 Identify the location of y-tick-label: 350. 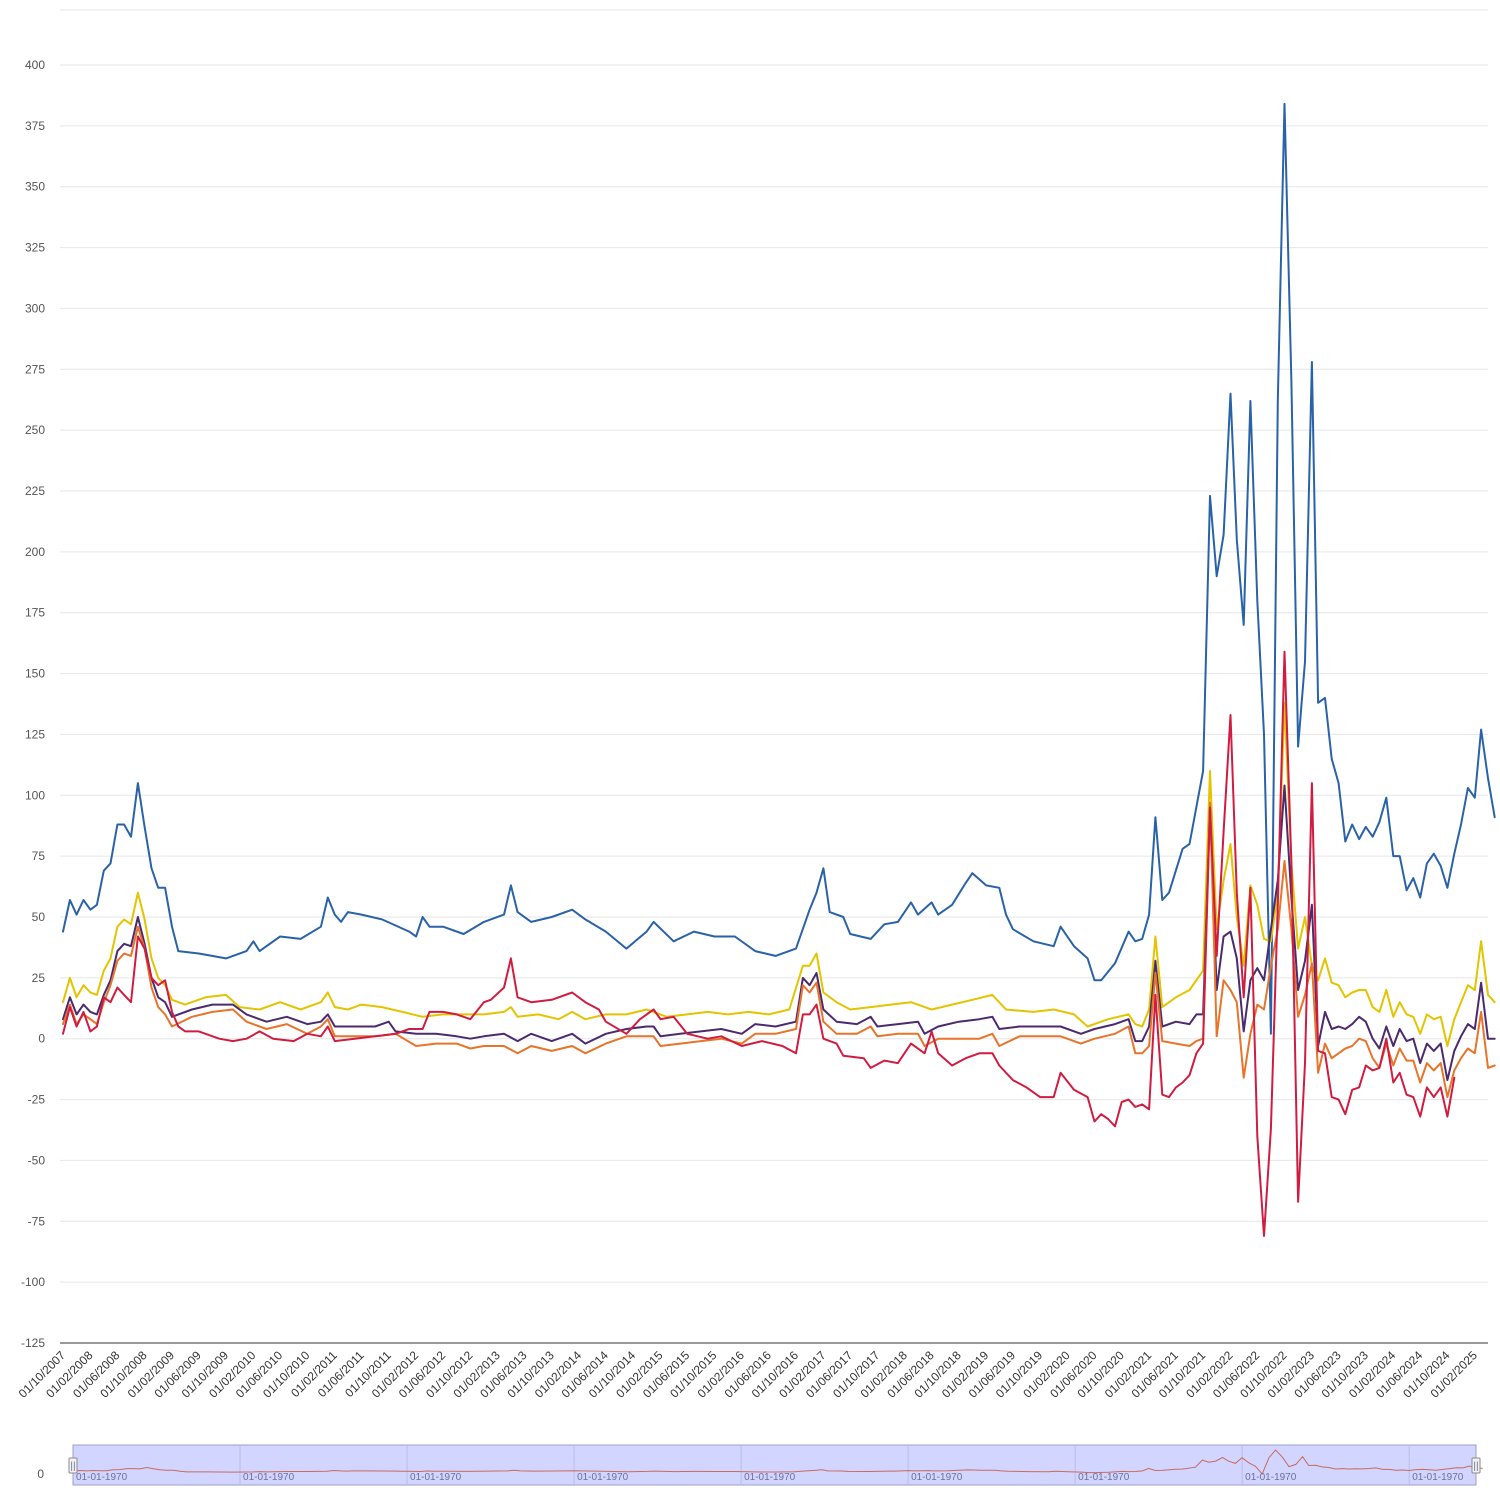
(35, 187).